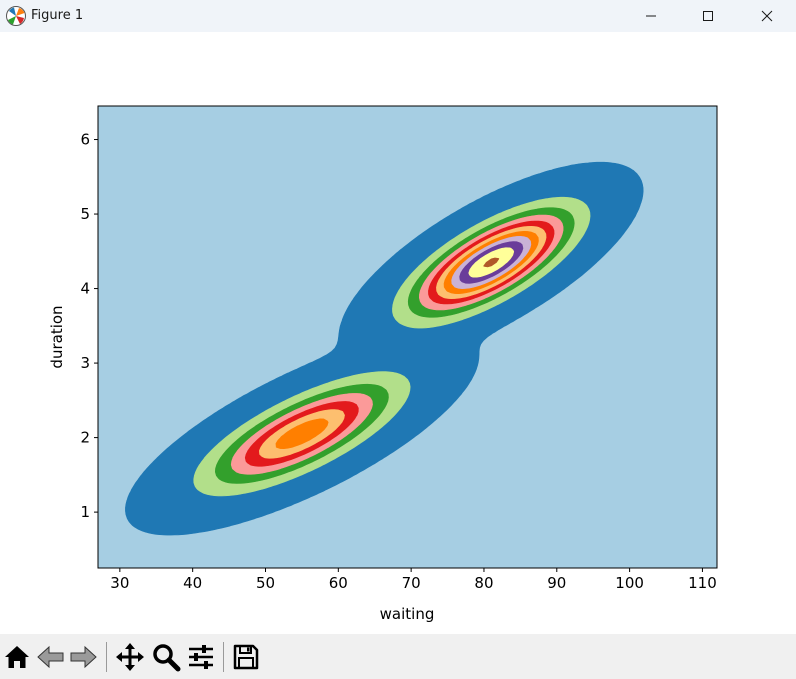  What do you see at coordinates (119, 583) in the screenshot?
I see `x-tick-label: 30` at bounding box center [119, 583].